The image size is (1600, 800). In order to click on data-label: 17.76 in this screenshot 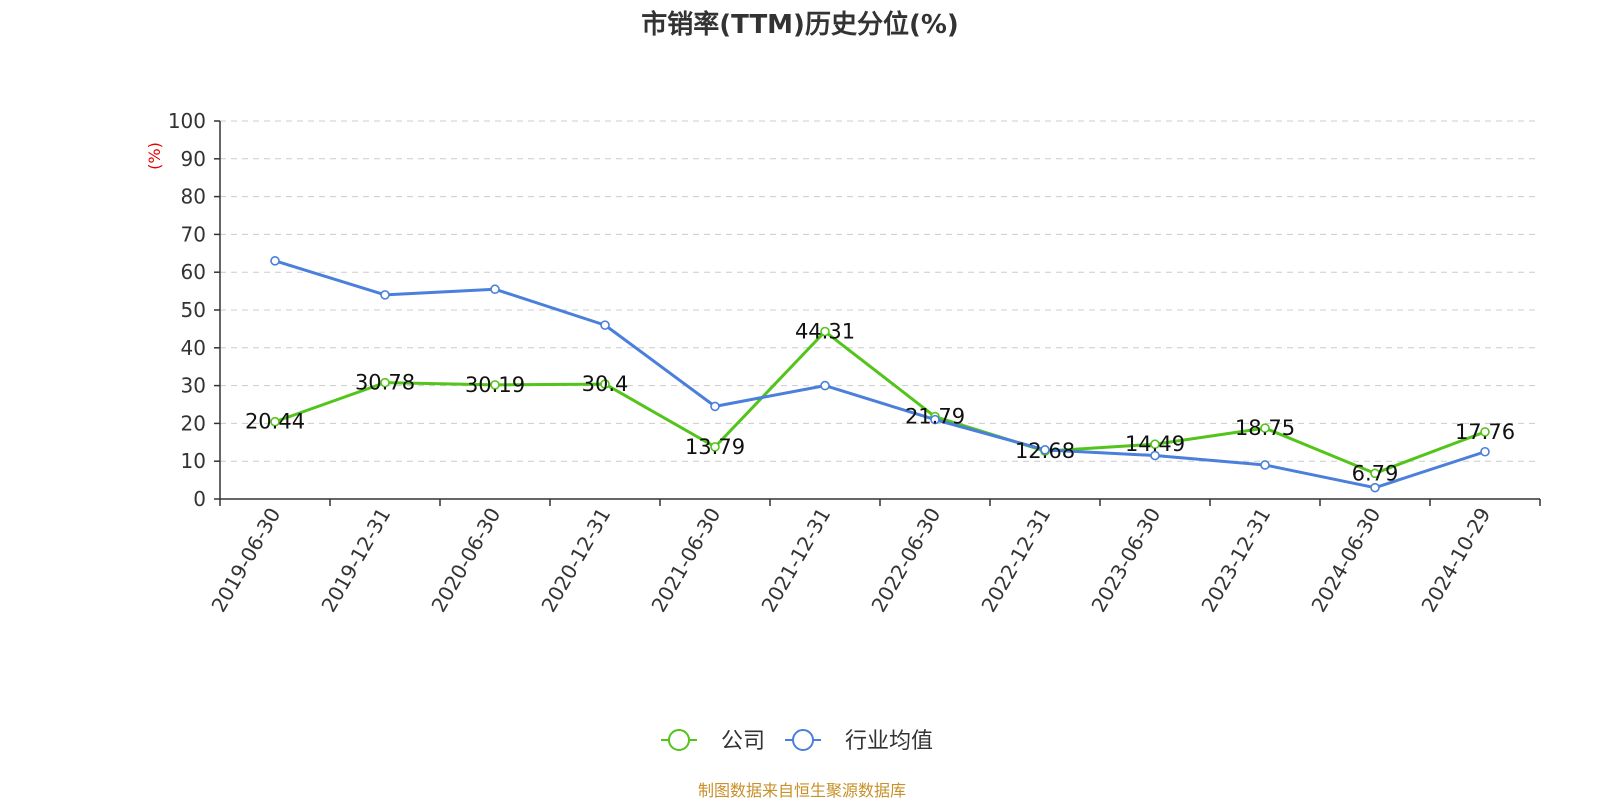, I will do `click(1485, 432)`.